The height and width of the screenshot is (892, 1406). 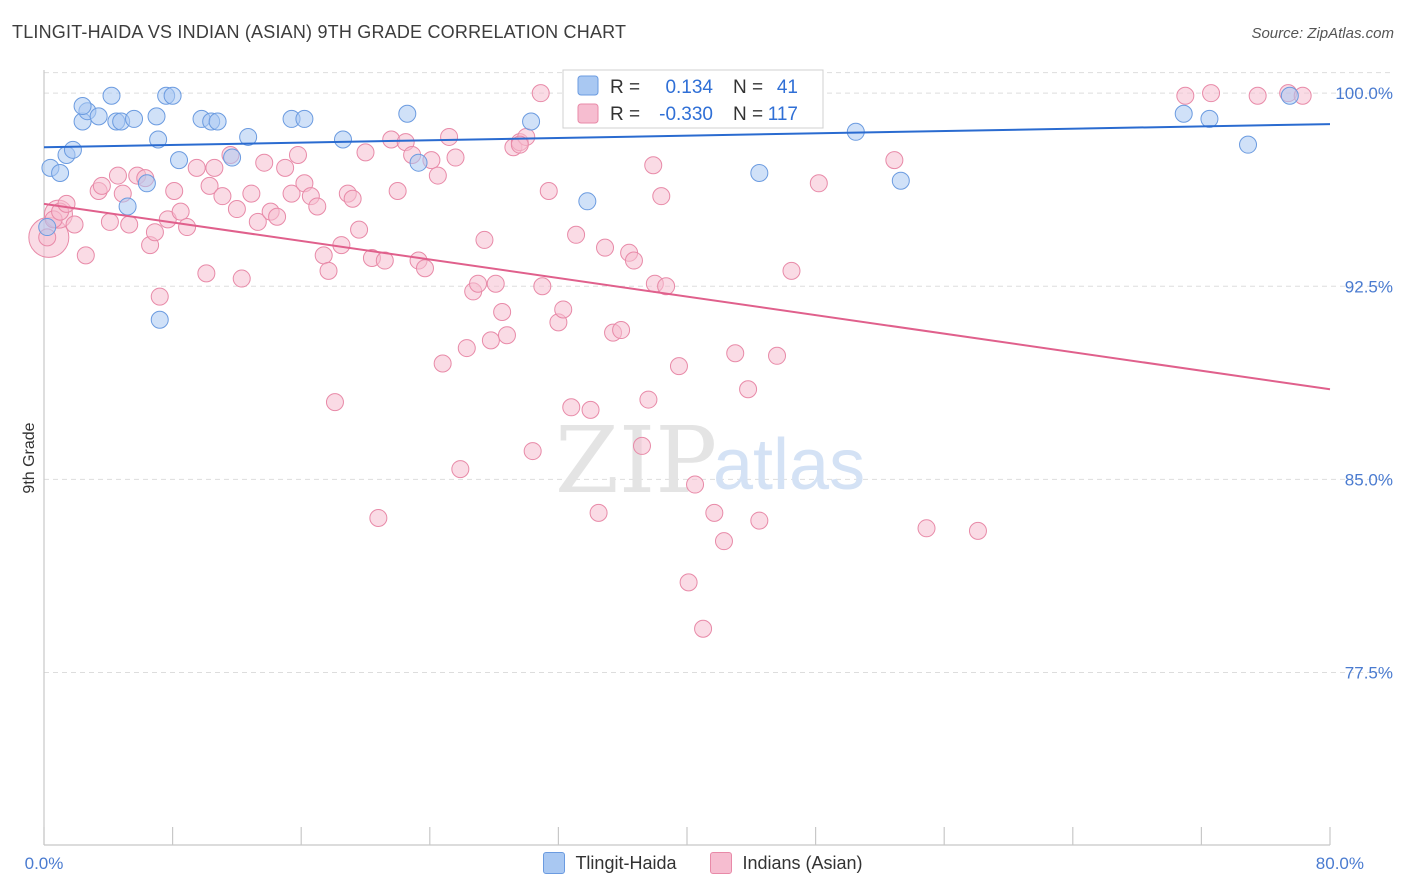 I want to click on bottom-legend-item-tlingit-haida: Tlingit-Haida, so click(x=609, y=863).